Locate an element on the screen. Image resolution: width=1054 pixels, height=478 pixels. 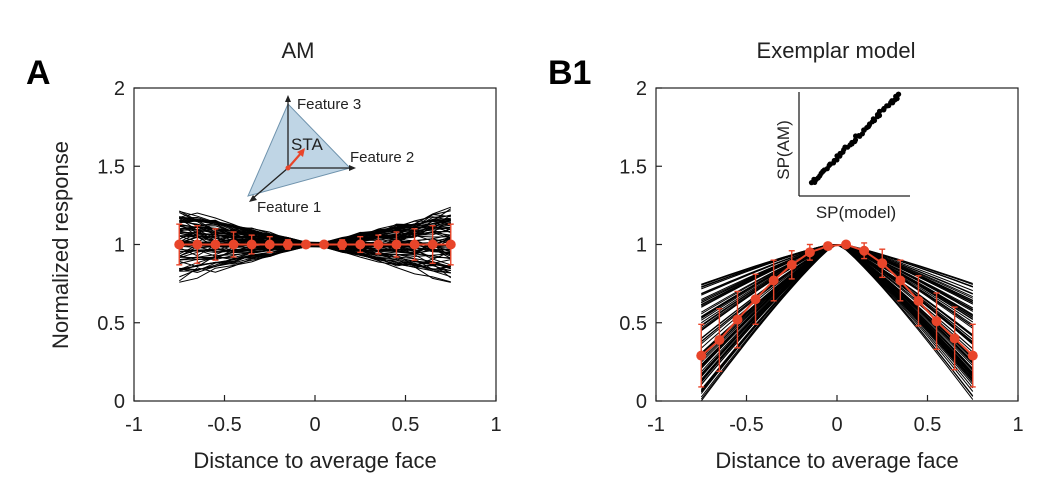
panel-b1-xlabel: Distance to average face is located at coordinates (836, 460).